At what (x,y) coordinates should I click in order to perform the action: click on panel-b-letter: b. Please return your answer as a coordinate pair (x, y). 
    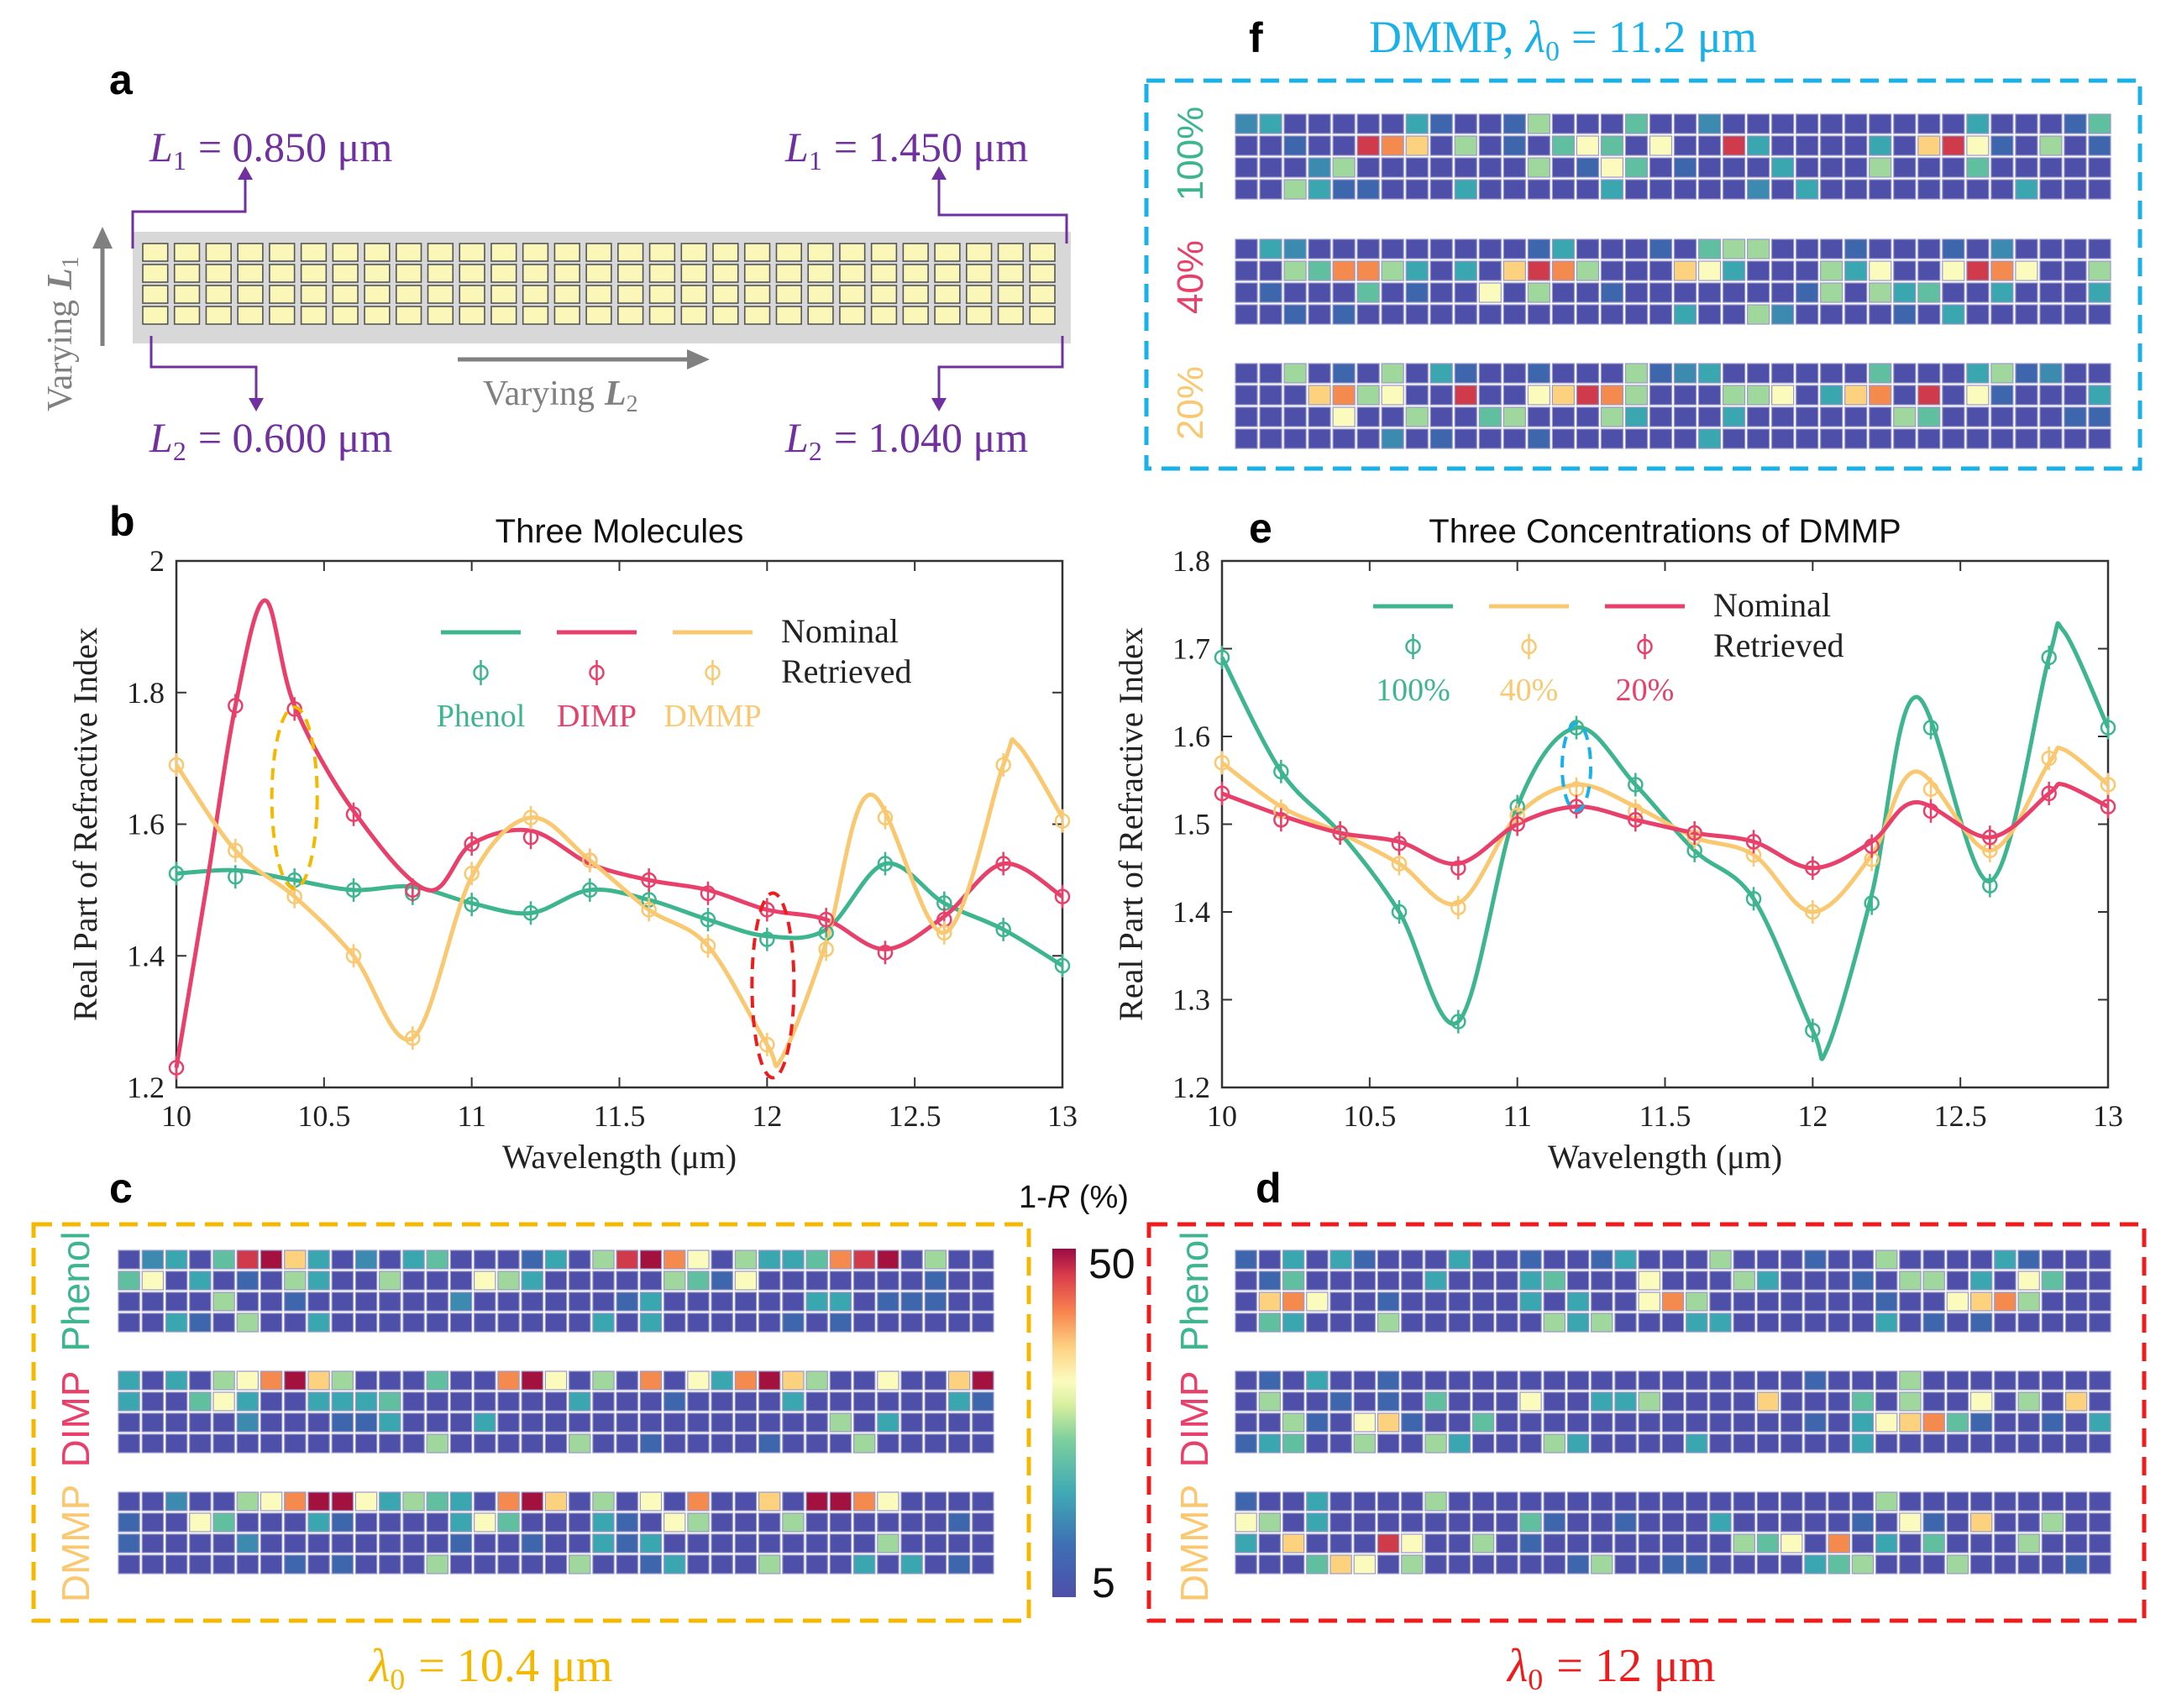
    Looking at the image, I should click on (122, 521).